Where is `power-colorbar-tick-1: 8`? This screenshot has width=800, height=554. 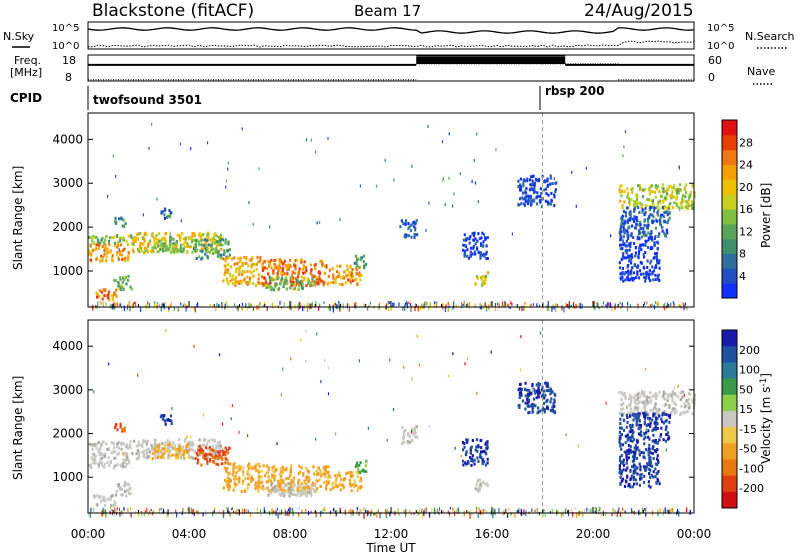 power-colorbar-tick-1: 8 is located at coordinates (742, 254).